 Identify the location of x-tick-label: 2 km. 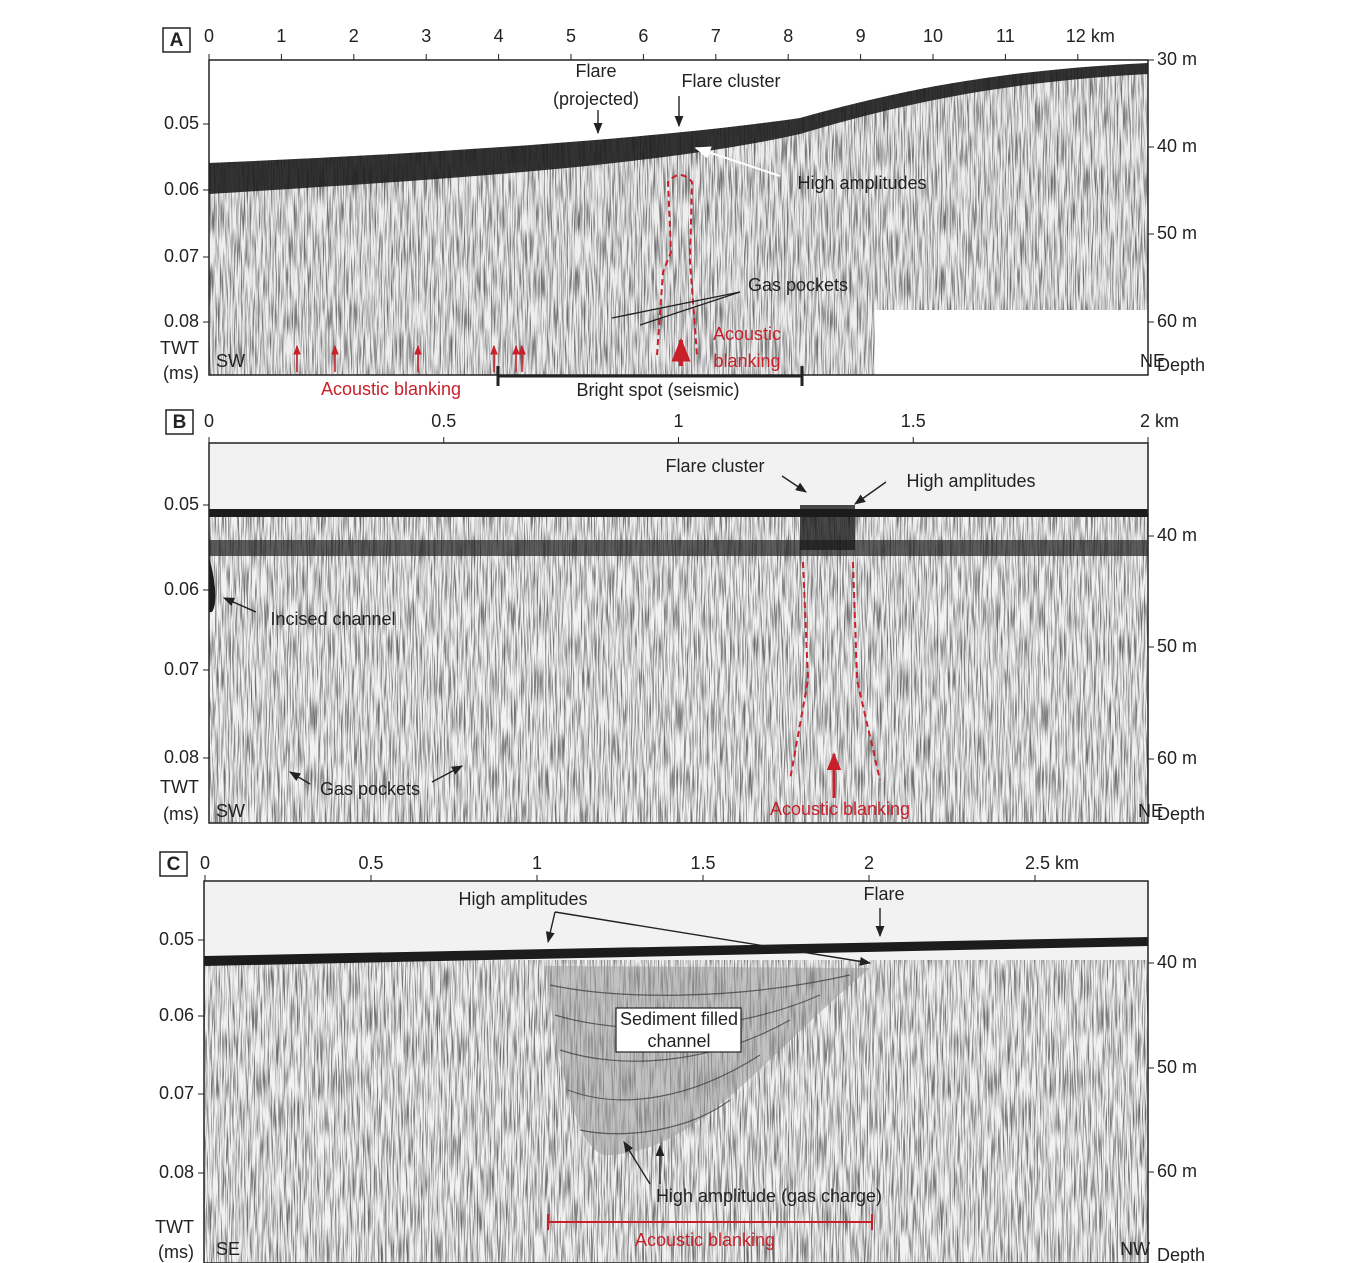
(1159, 421).